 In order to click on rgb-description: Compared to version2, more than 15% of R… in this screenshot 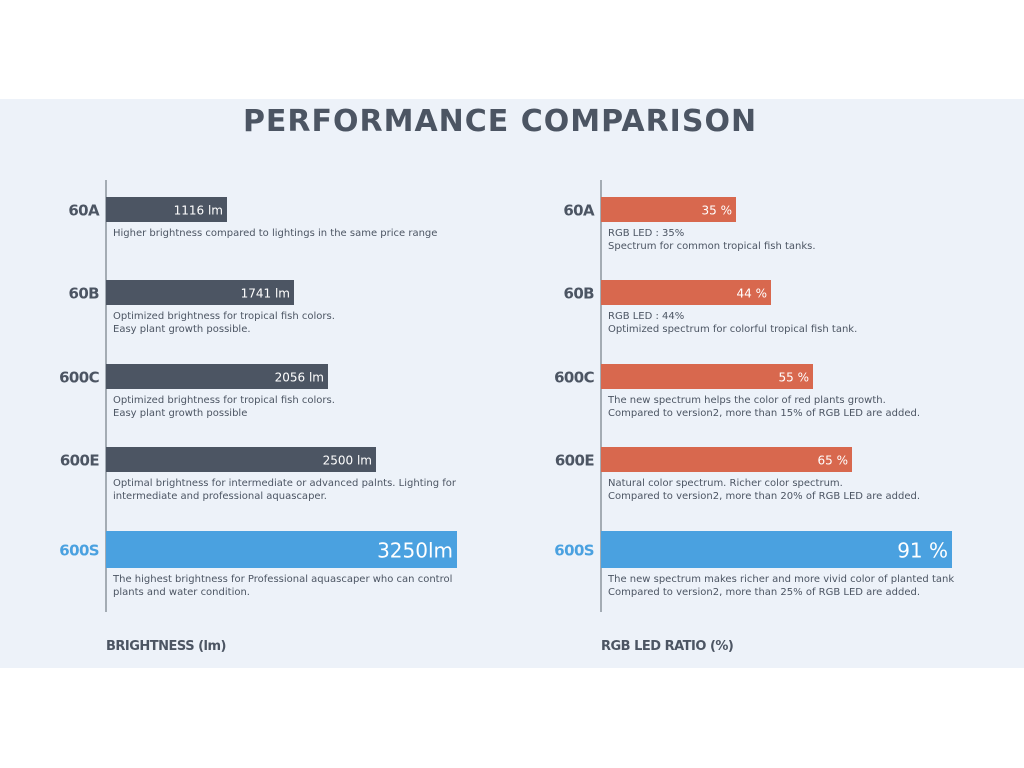, I will do `click(764, 413)`.